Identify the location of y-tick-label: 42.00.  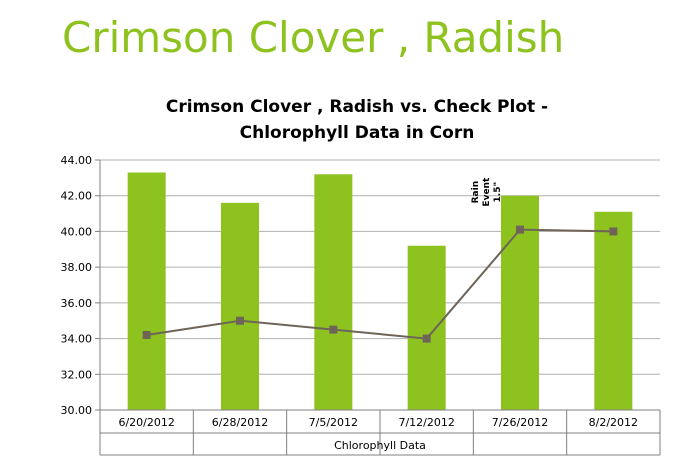
(77, 196).